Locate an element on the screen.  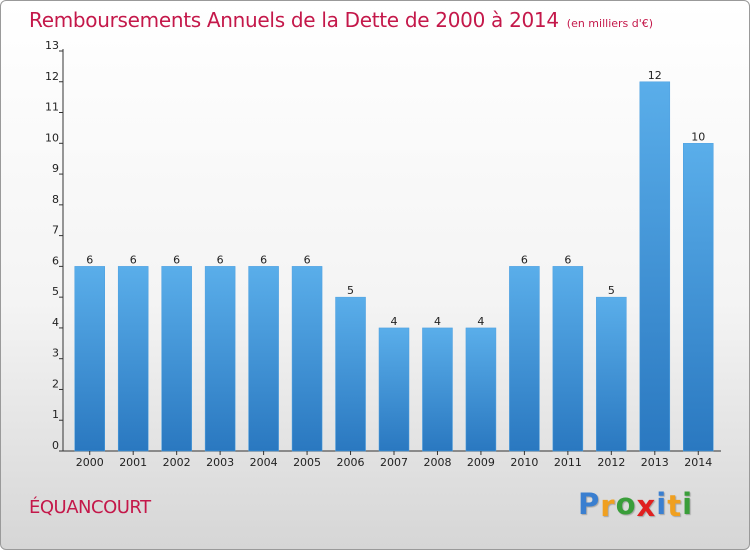
y-tick-label: 2 is located at coordinates (55, 383).